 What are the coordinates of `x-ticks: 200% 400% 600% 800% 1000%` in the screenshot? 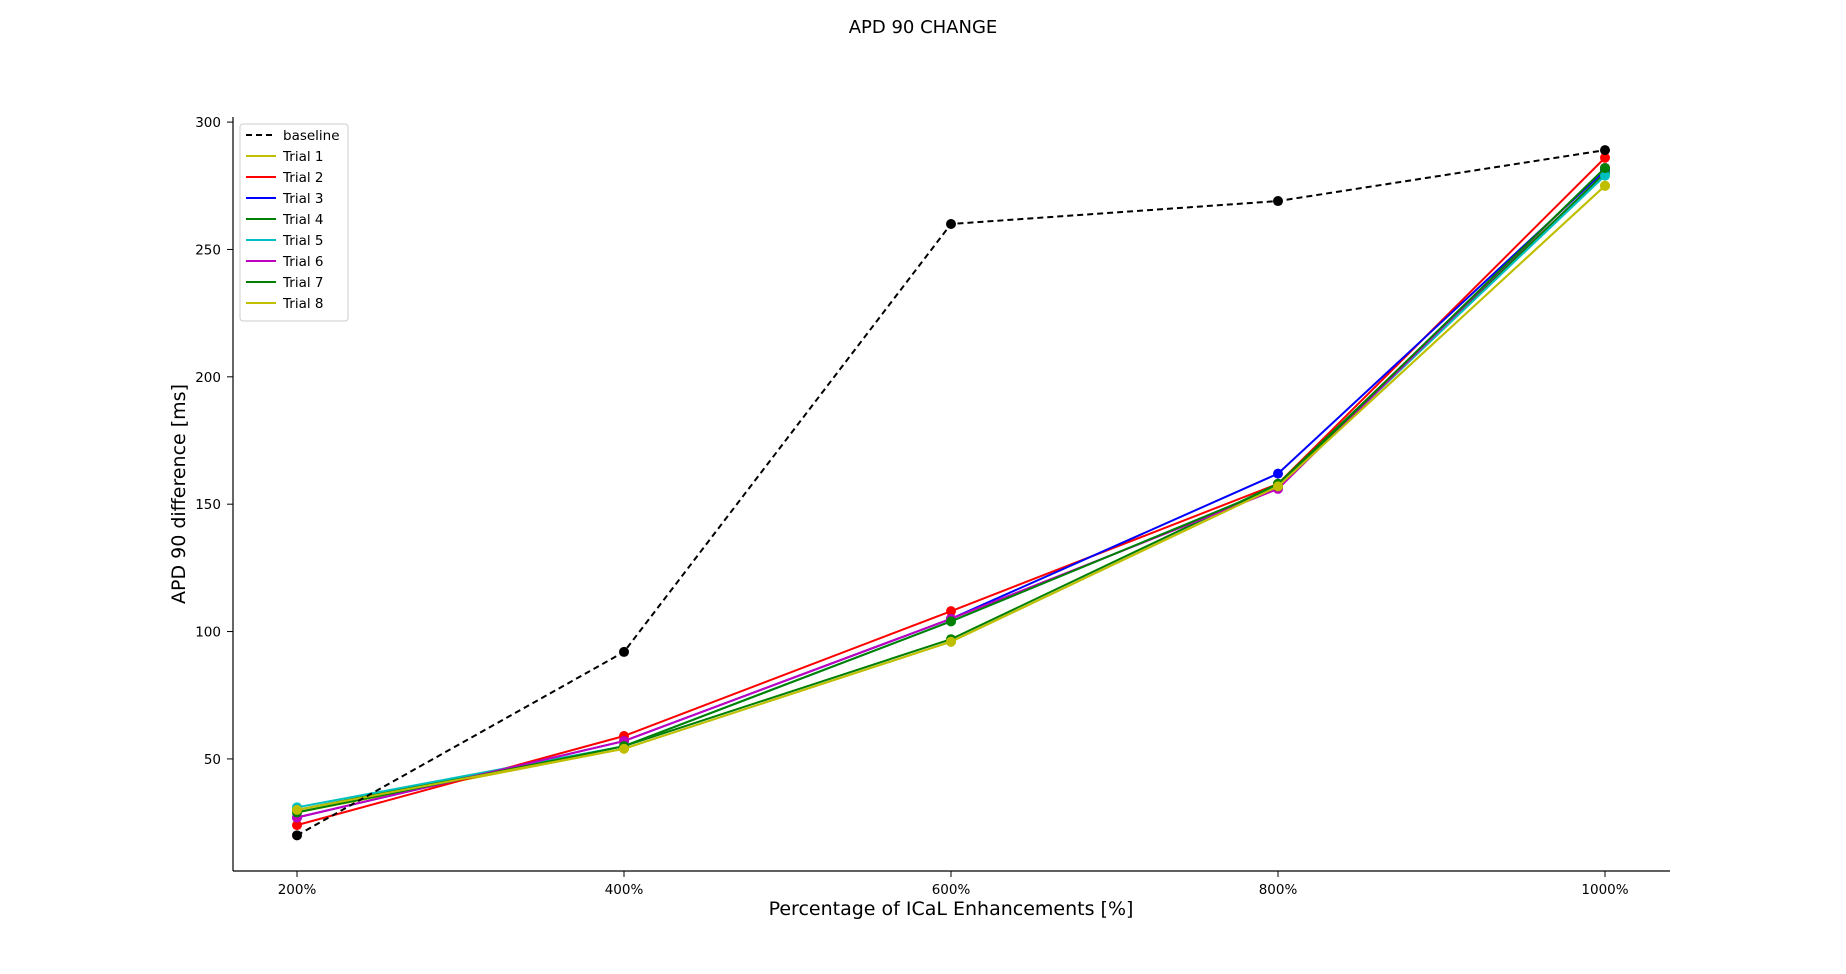 It's located at (953, 884).